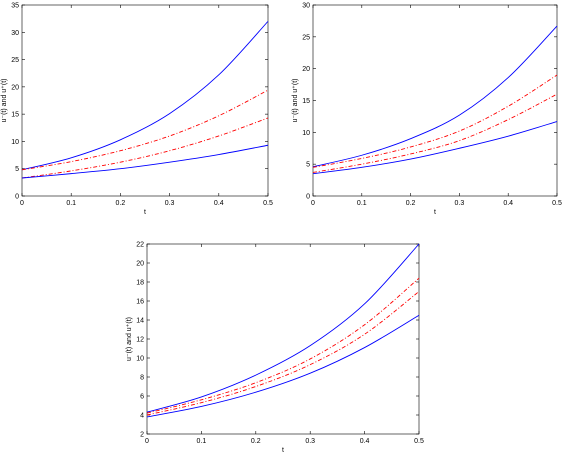 This screenshot has width=563, height=458. What do you see at coordinates (140, 302) in the screenshot?
I see `y-tick-label: 16` at bounding box center [140, 302].